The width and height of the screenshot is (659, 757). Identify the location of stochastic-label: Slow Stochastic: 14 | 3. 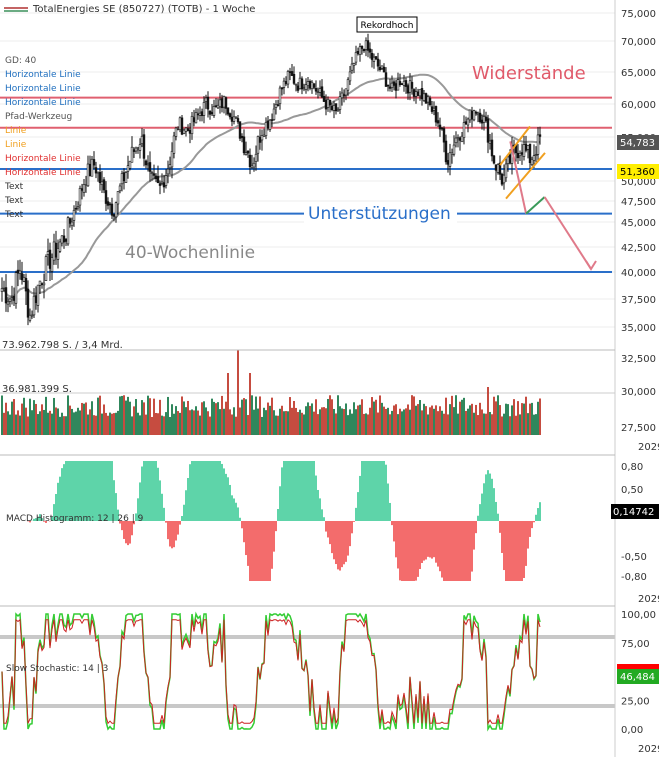
(57, 669).